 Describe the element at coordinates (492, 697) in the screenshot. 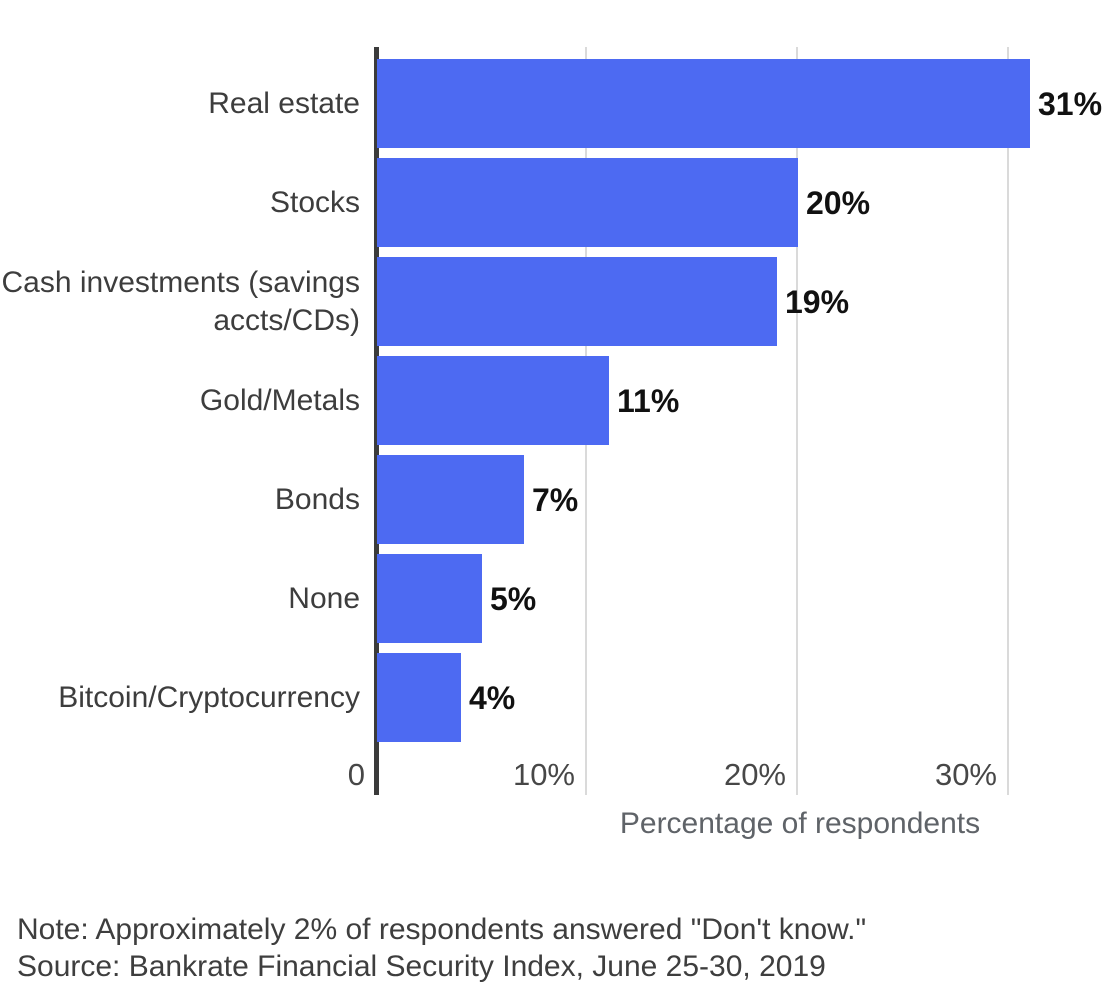

I see `value-label: 4%` at that location.